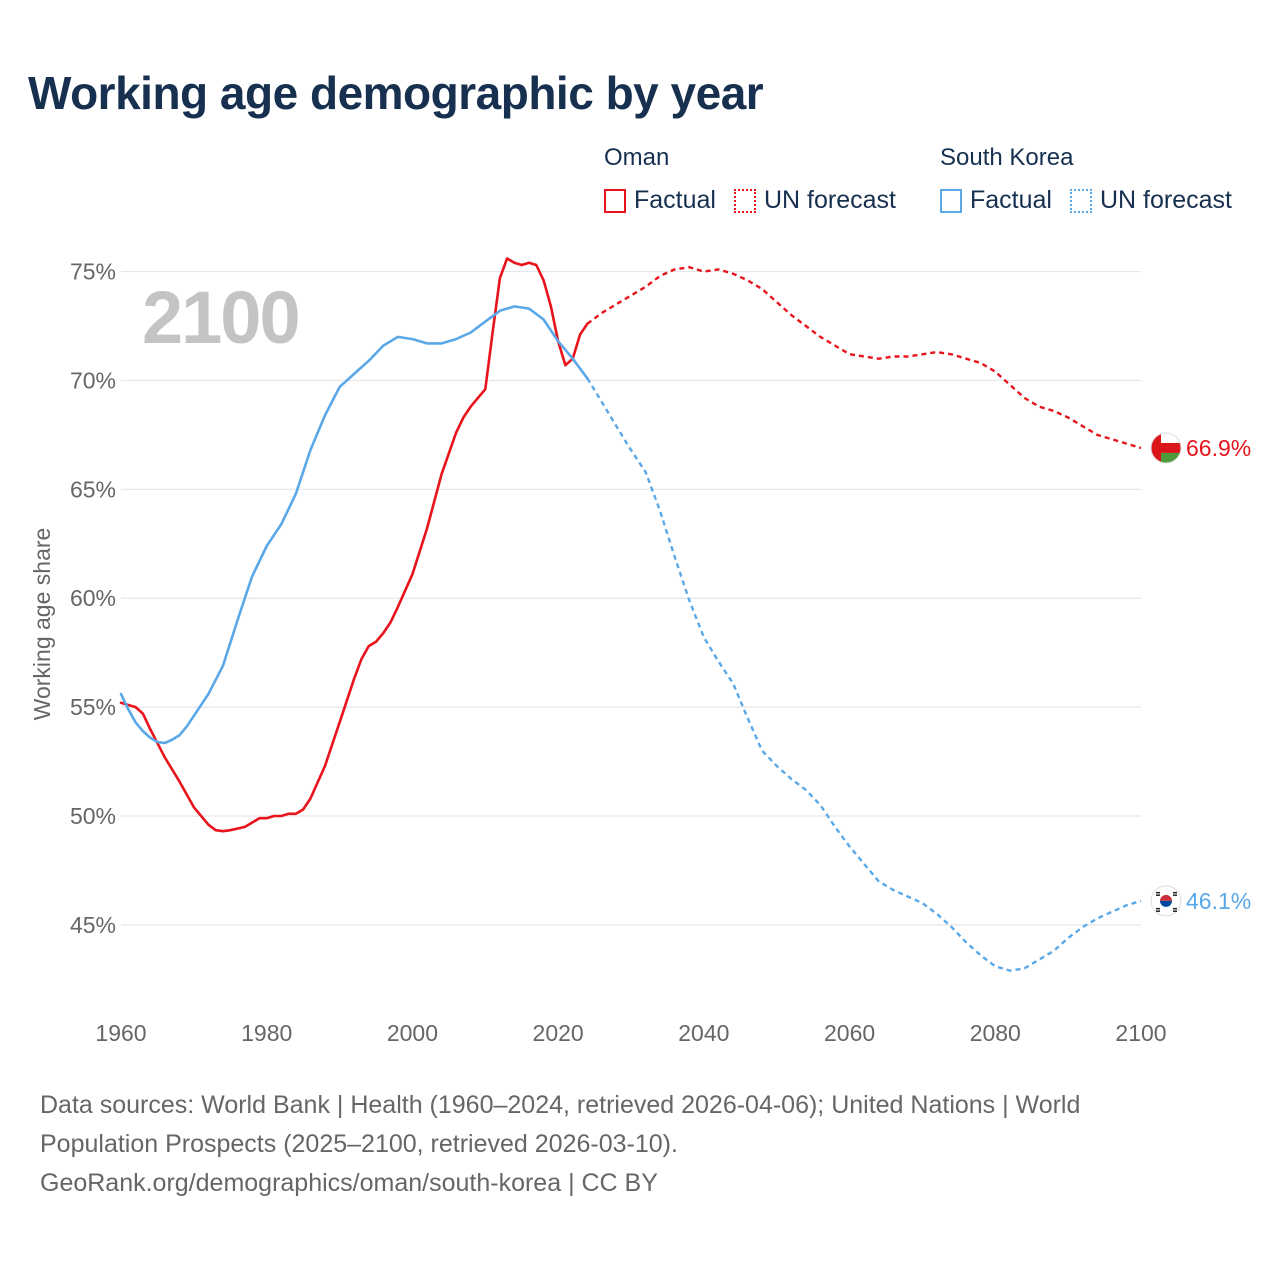 This screenshot has width=1280, height=1280. Describe the element at coordinates (93, 489) in the screenshot. I see `y-tick-label: 65%` at that location.